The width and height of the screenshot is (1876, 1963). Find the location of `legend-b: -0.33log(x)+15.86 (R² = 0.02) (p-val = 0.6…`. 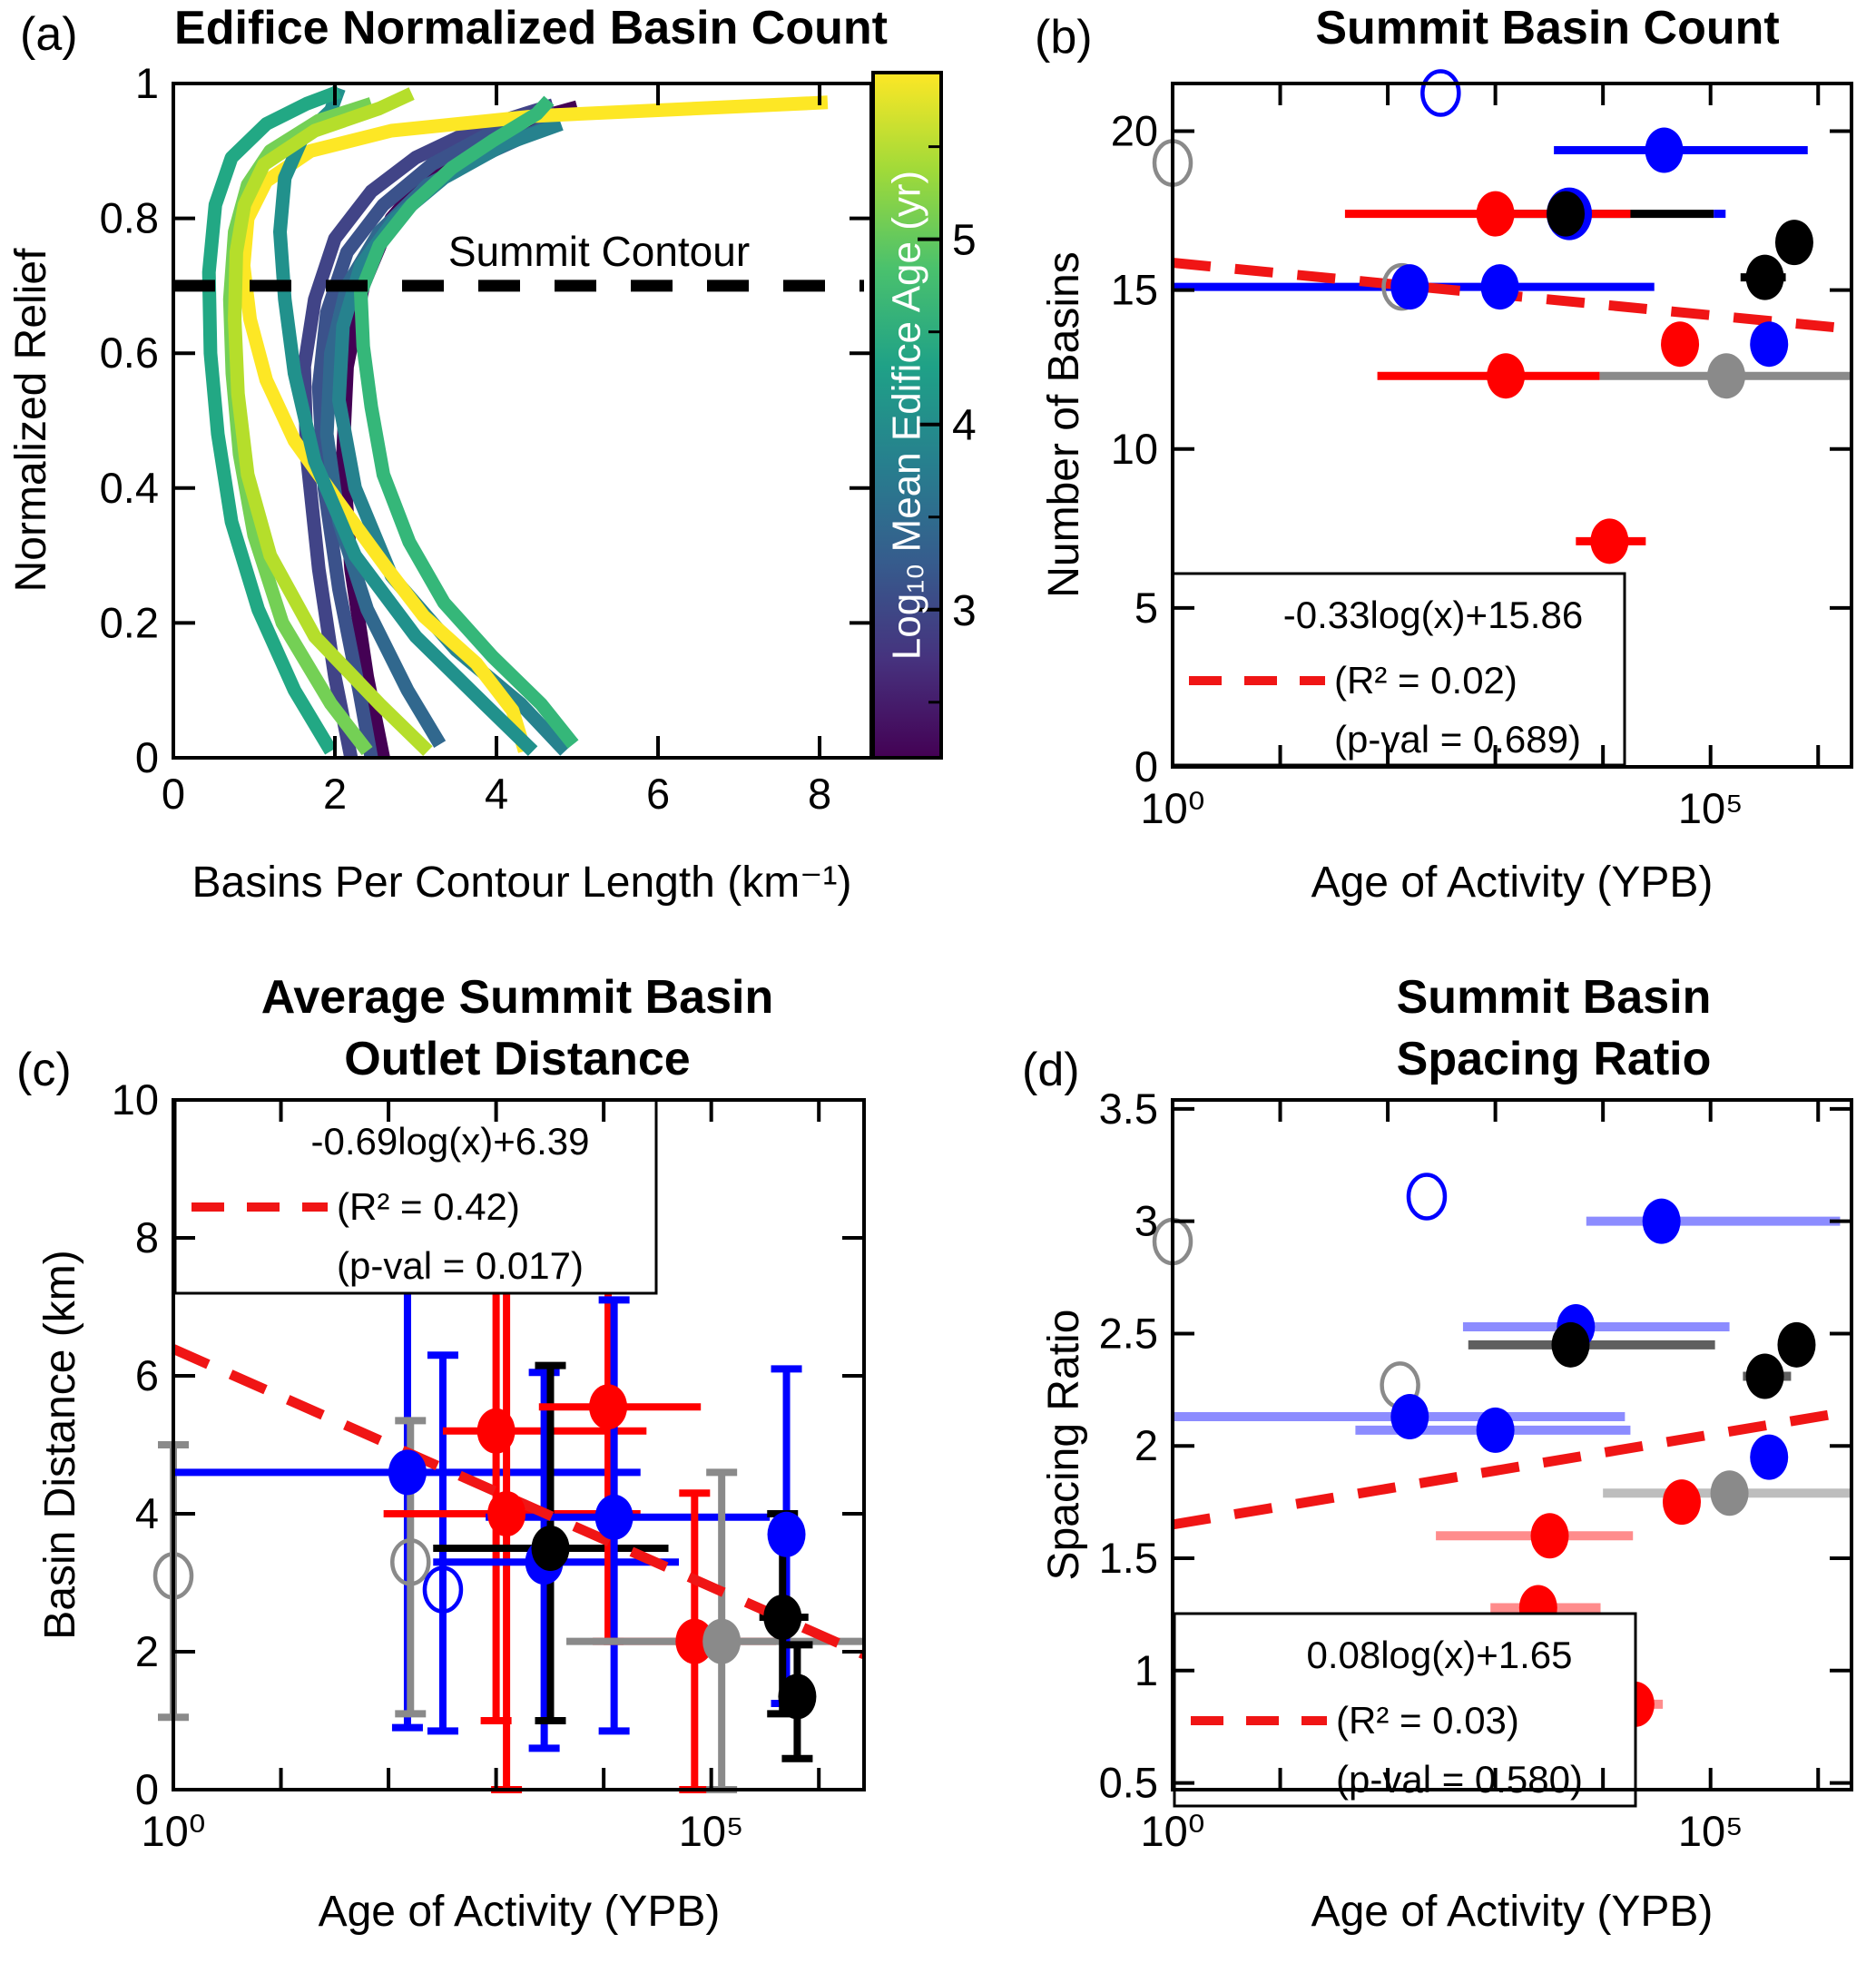

legend-b: -0.33log(x)+15.86 (R² = 0.02) (p-val = 0.6… is located at coordinates (1398, 670).